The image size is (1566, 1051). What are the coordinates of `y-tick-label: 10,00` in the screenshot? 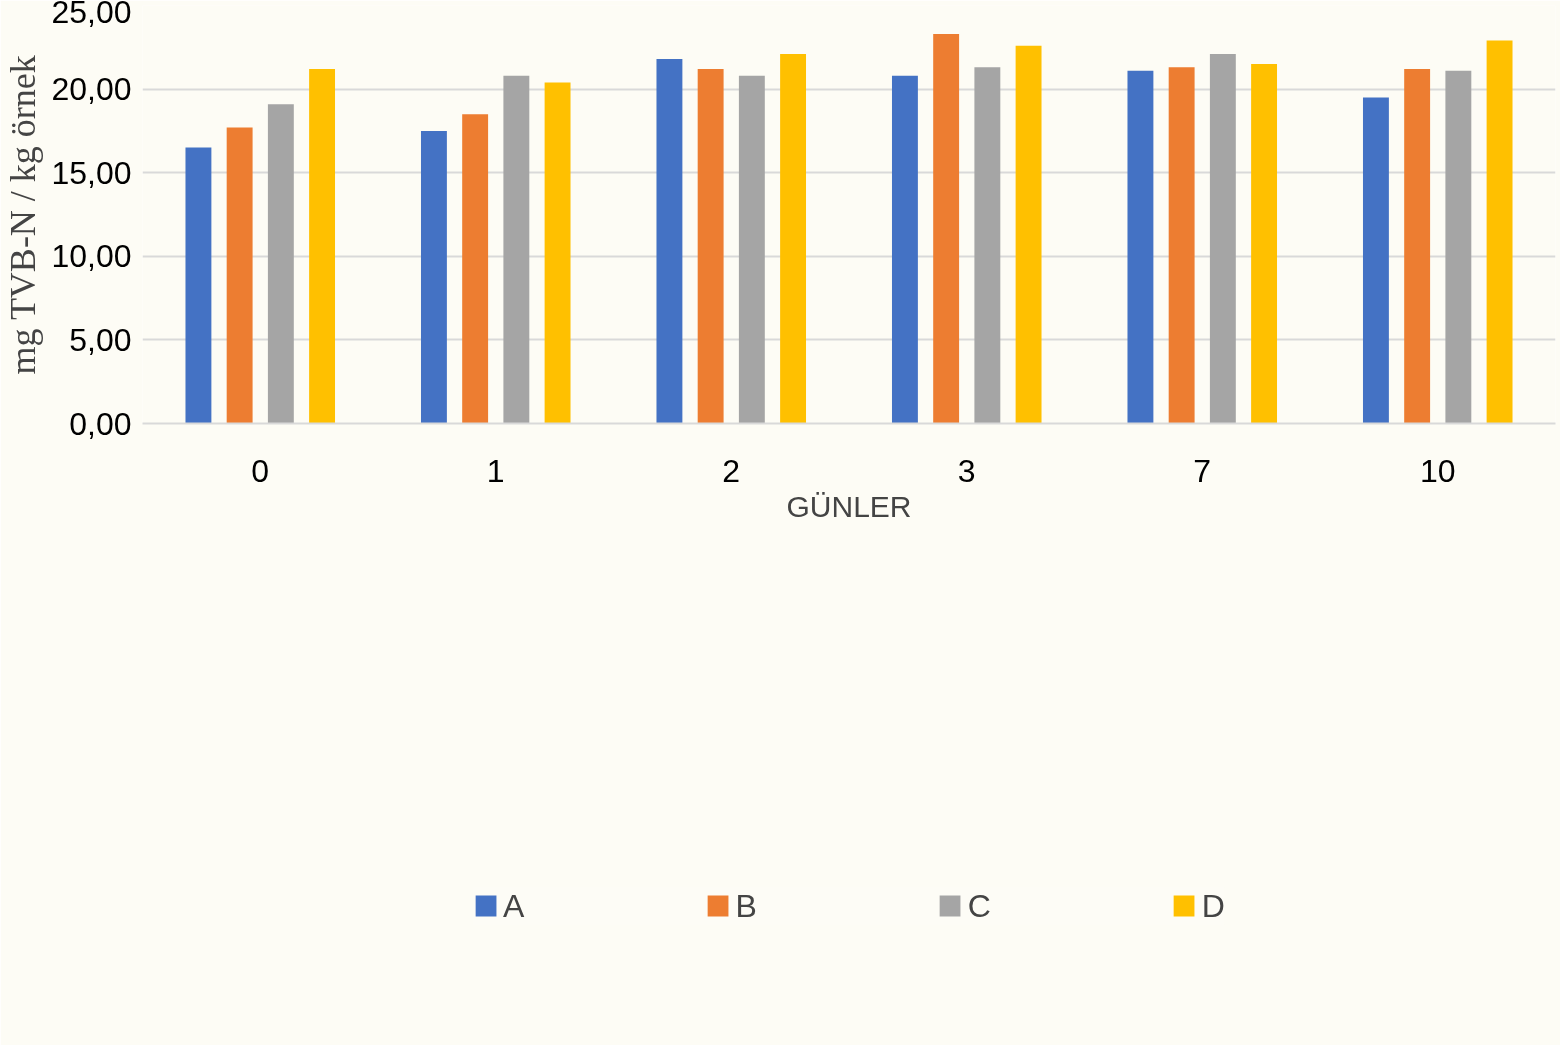 It's located at (91, 256).